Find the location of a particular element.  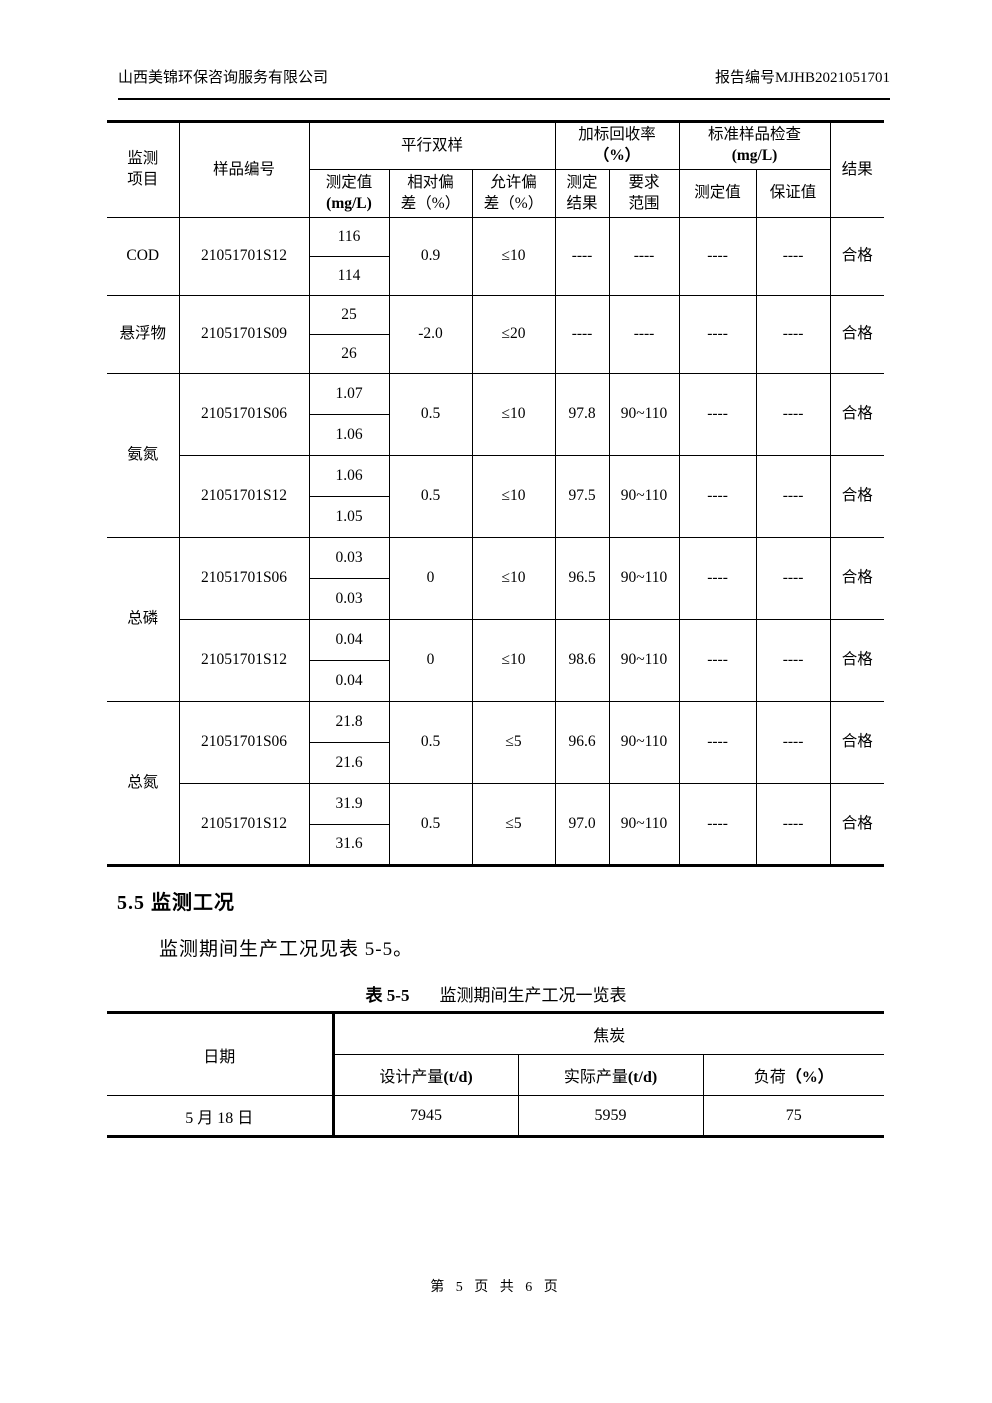

cell-spike-result: 96.5 is located at coordinates (582, 578).